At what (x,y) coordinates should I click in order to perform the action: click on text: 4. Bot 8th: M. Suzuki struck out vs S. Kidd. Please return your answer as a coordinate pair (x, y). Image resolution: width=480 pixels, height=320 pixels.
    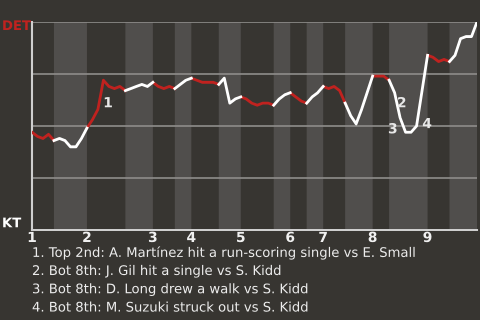
    Looking at the image, I should click on (170, 307).